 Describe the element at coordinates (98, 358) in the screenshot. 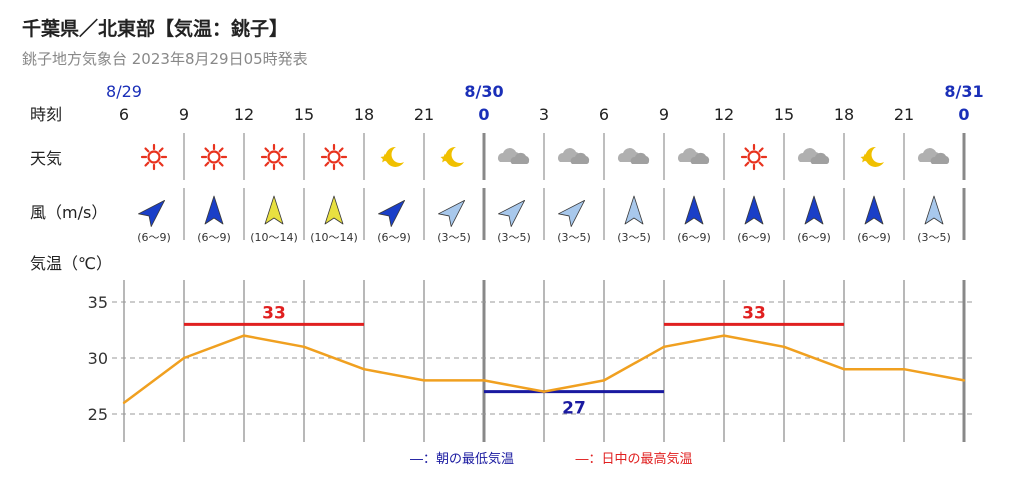

I see `y-tick-label: 30` at that location.